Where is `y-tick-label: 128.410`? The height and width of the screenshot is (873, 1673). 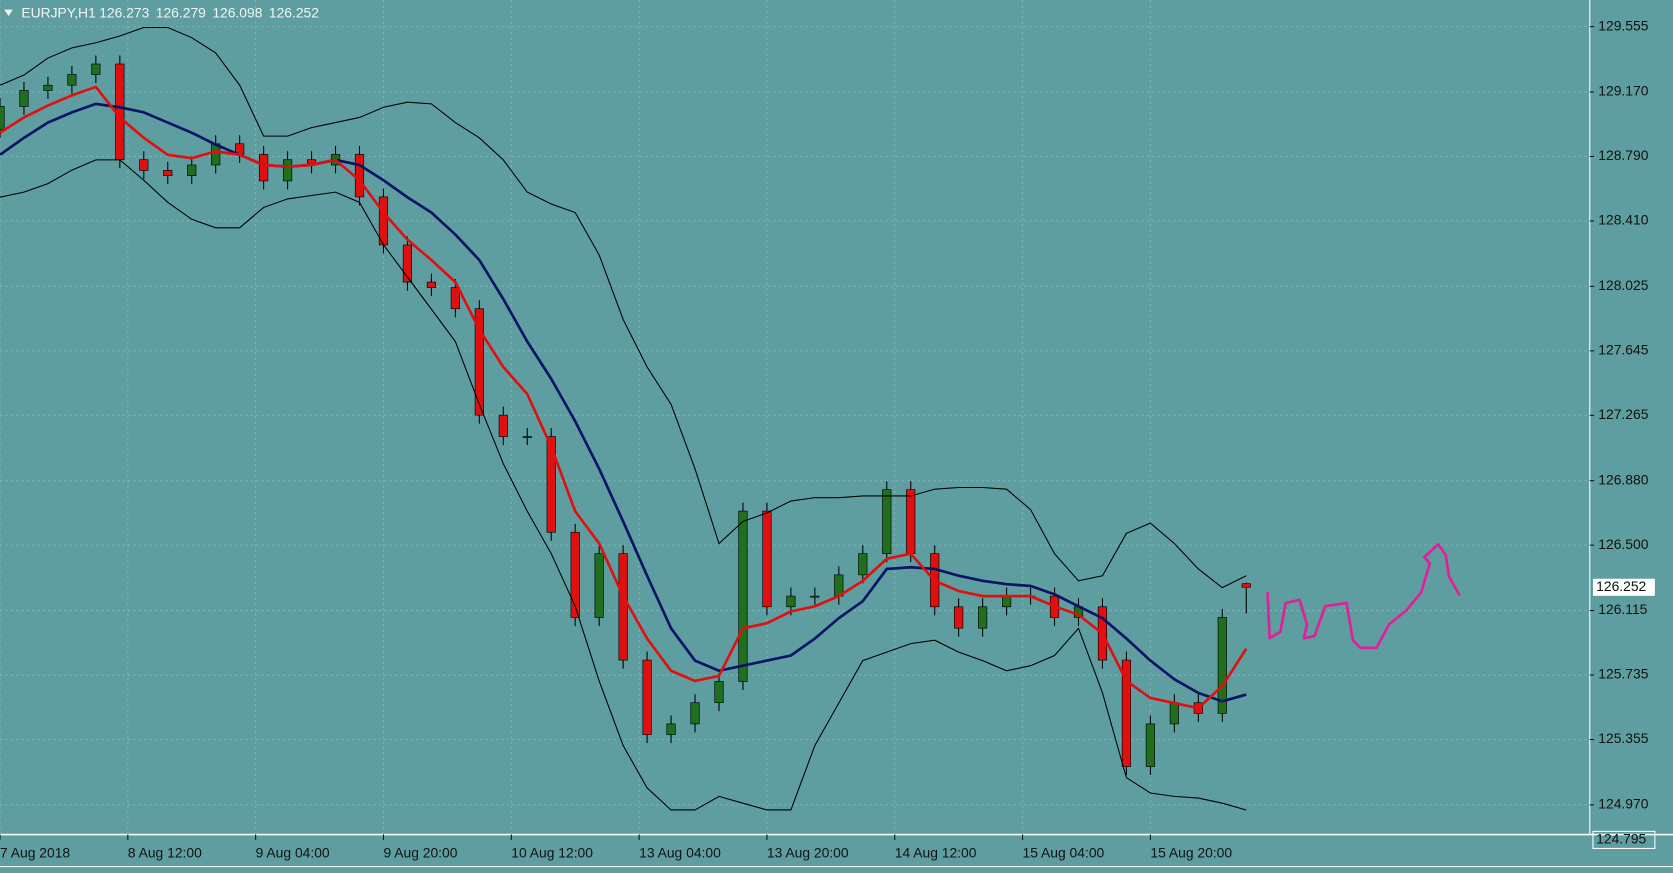 y-tick-label: 128.410 is located at coordinates (1623, 220).